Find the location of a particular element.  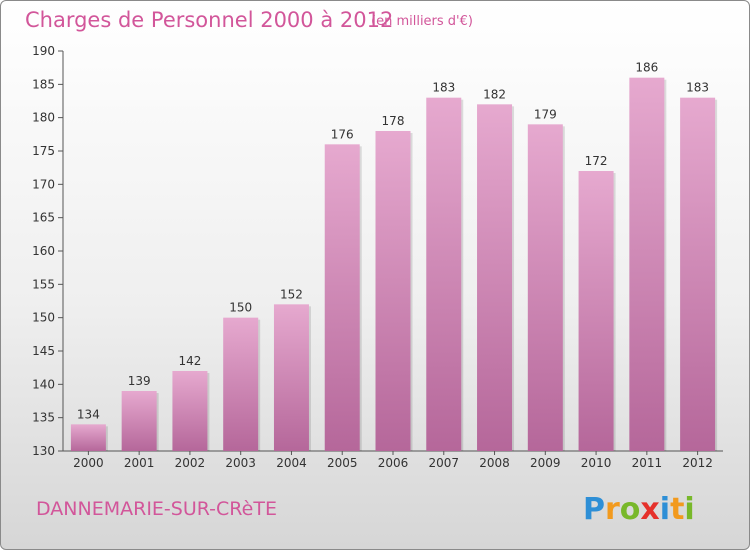

x-tick-label: 2003 is located at coordinates (240, 463).